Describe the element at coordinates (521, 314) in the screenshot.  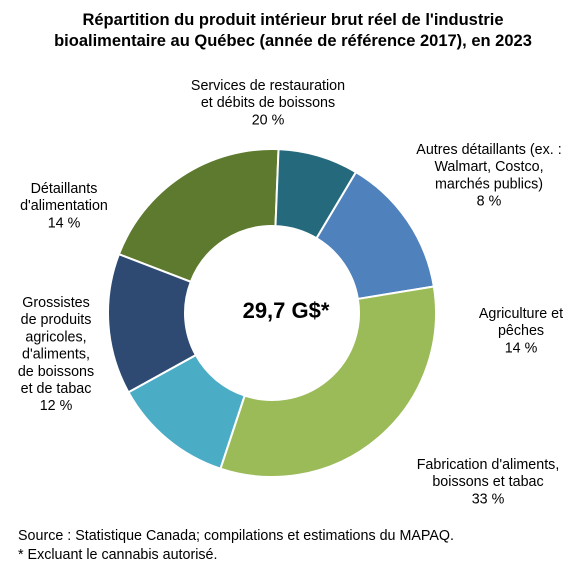
I see `slice-name-label: Agriculture et` at that location.